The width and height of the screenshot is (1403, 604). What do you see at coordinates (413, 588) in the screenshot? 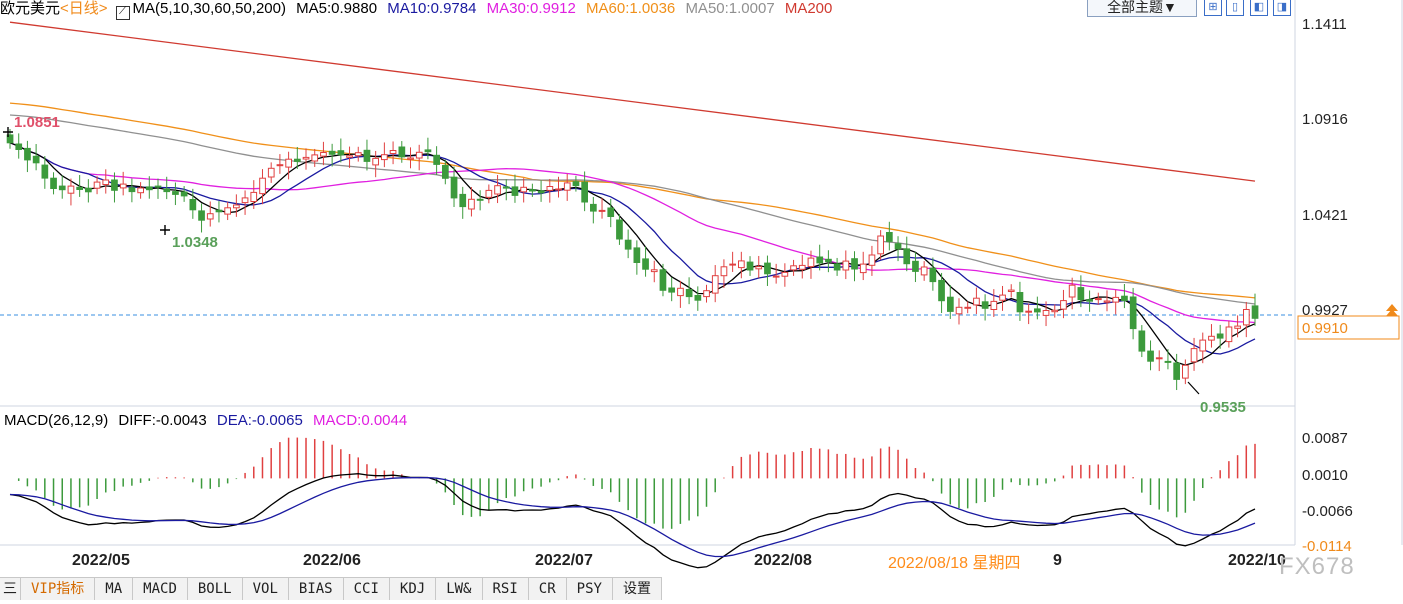
I see `tab-kdj: KDJ` at bounding box center [413, 588].